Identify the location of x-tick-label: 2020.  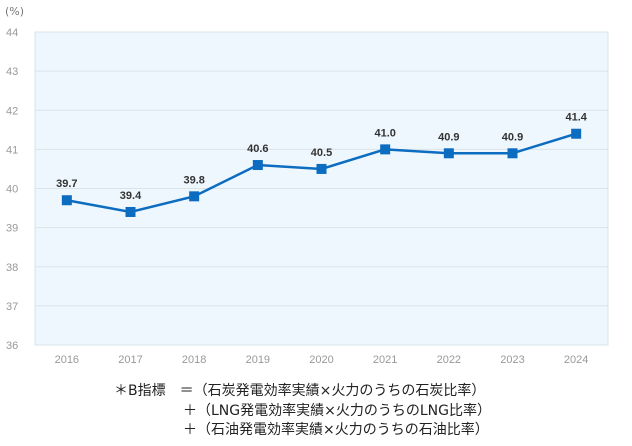
(321, 360).